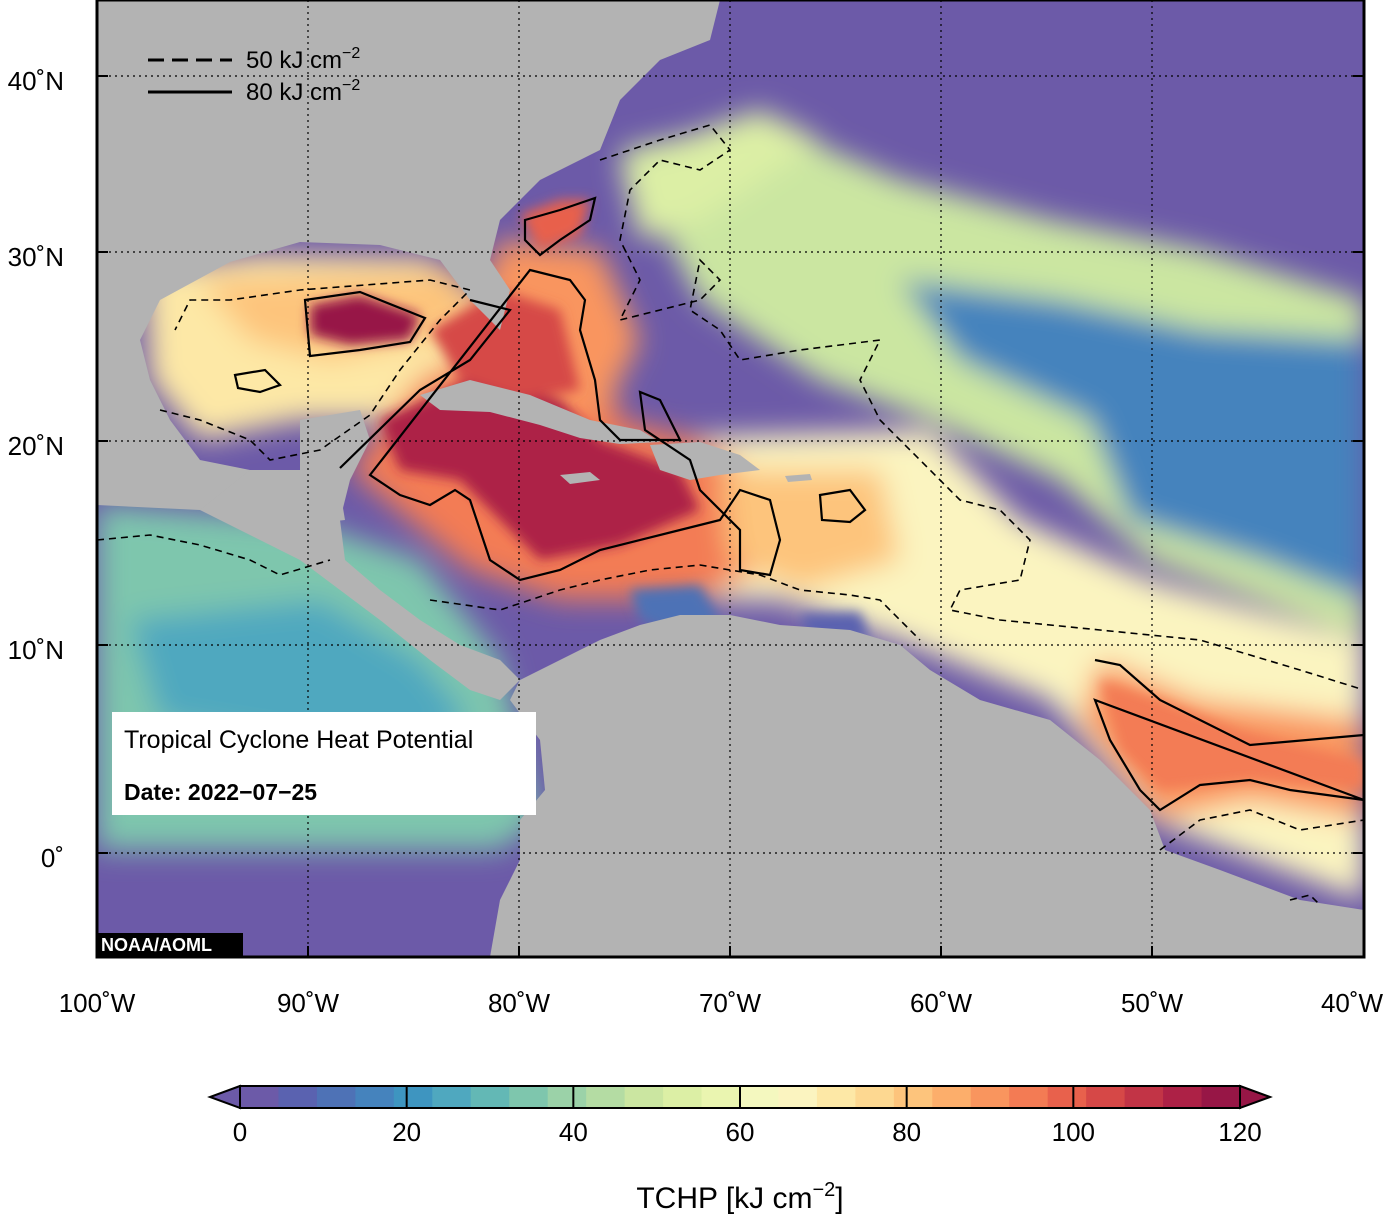 Image resolution: width=1400 pixels, height=1217 pixels. What do you see at coordinates (1152, 1003) in the screenshot?
I see `lon-label-50: 50˚W` at bounding box center [1152, 1003].